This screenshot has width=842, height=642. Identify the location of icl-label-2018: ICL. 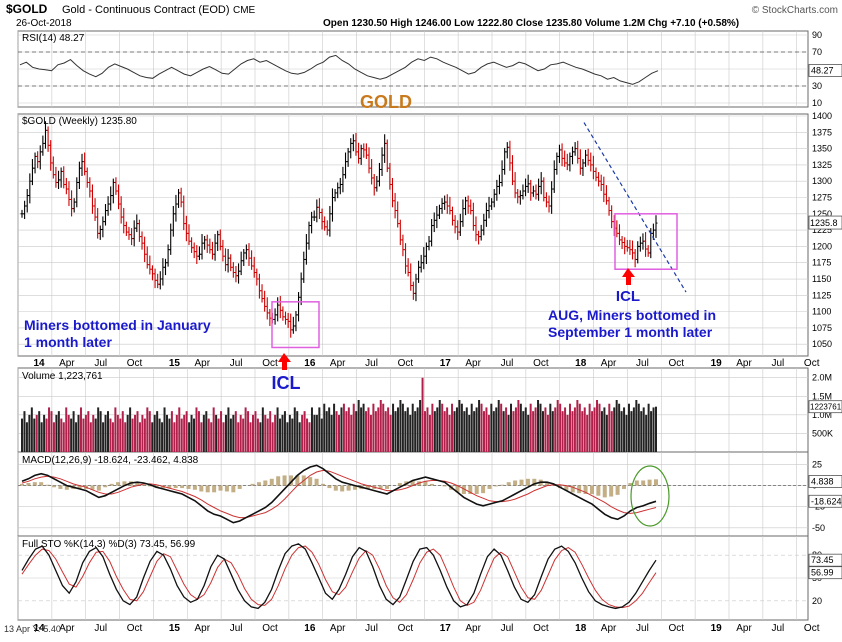
(628, 296).